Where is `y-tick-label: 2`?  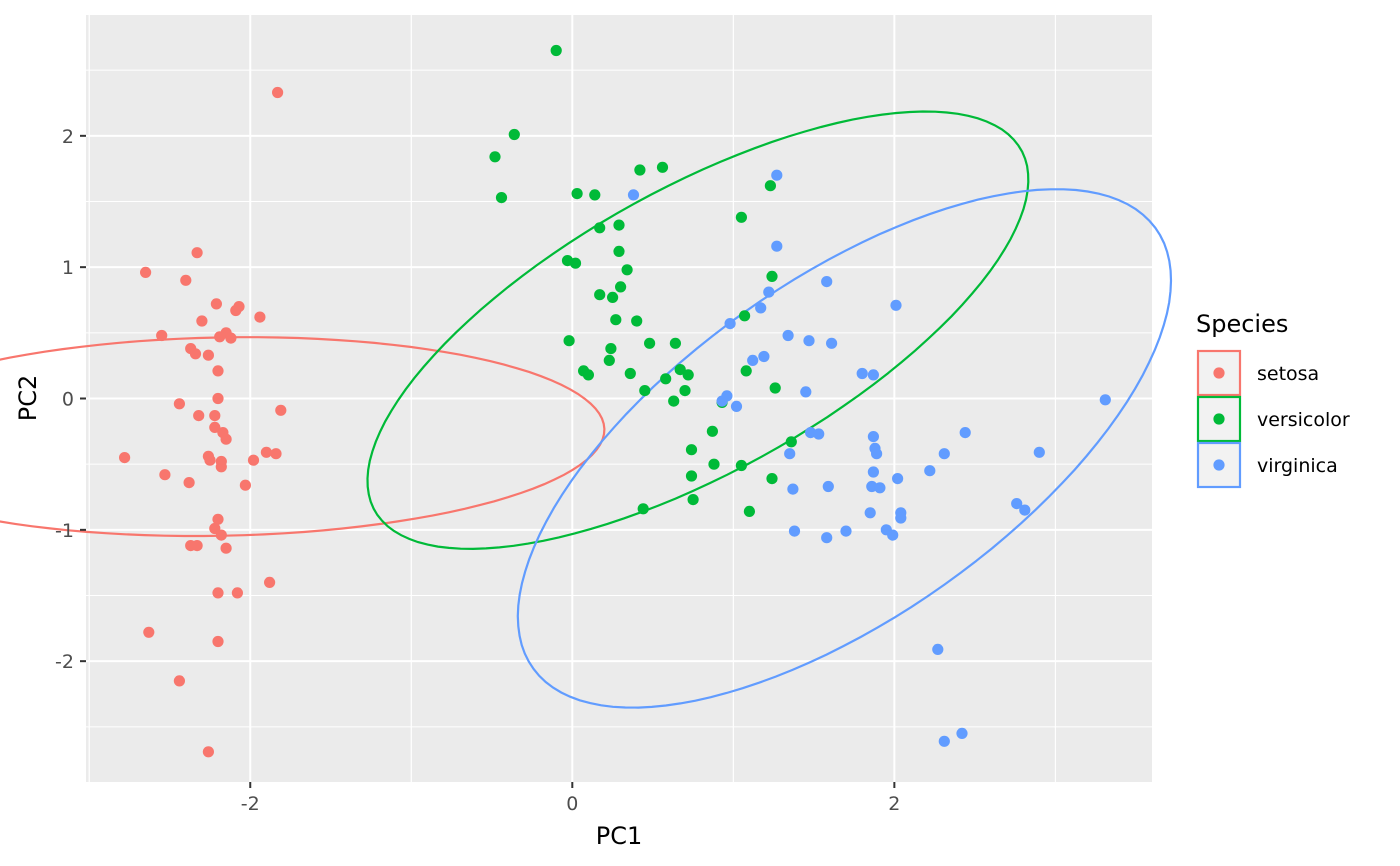 y-tick-label: 2 is located at coordinates (68, 137).